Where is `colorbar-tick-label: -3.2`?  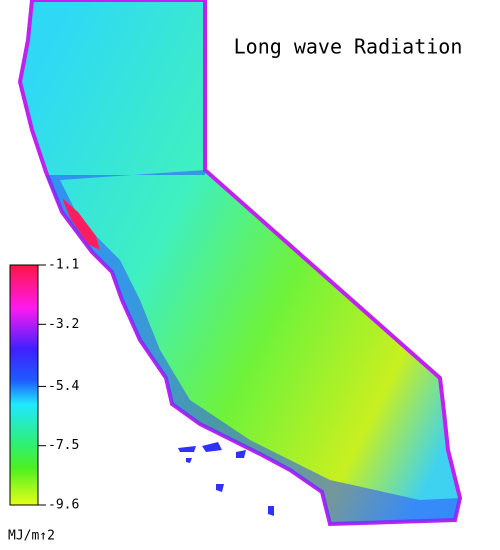 colorbar-tick-label: -3.2 is located at coordinates (63, 324).